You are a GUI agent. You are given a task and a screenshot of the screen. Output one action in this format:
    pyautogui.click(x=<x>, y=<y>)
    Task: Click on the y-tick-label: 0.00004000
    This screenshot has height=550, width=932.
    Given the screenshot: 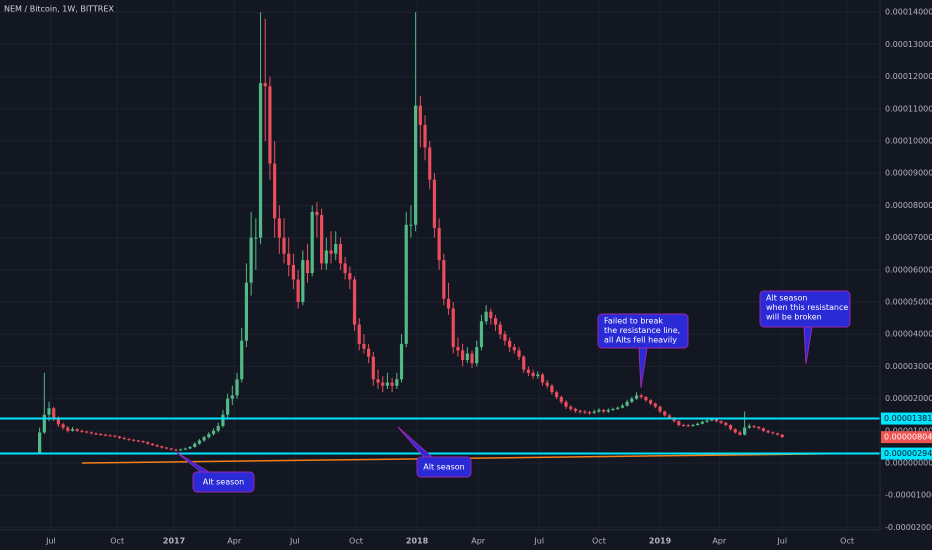 What is the action you would take?
    pyautogui.click(x=908, y=334)
    